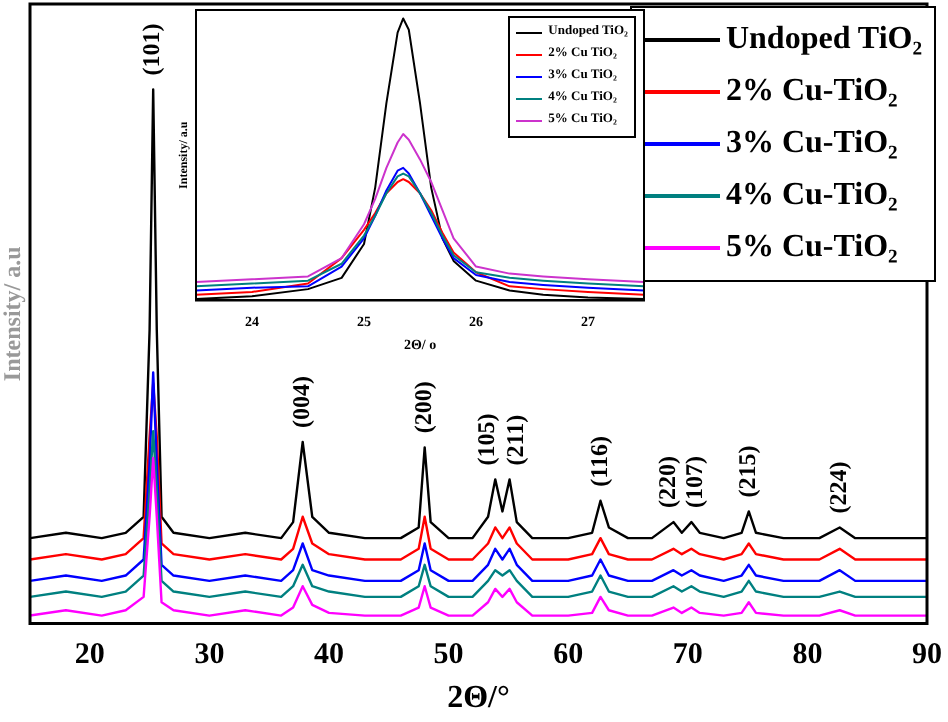  Describe the element at coordinates (300, 401) in the screenshot. I see `annotation: (004)` at that location.